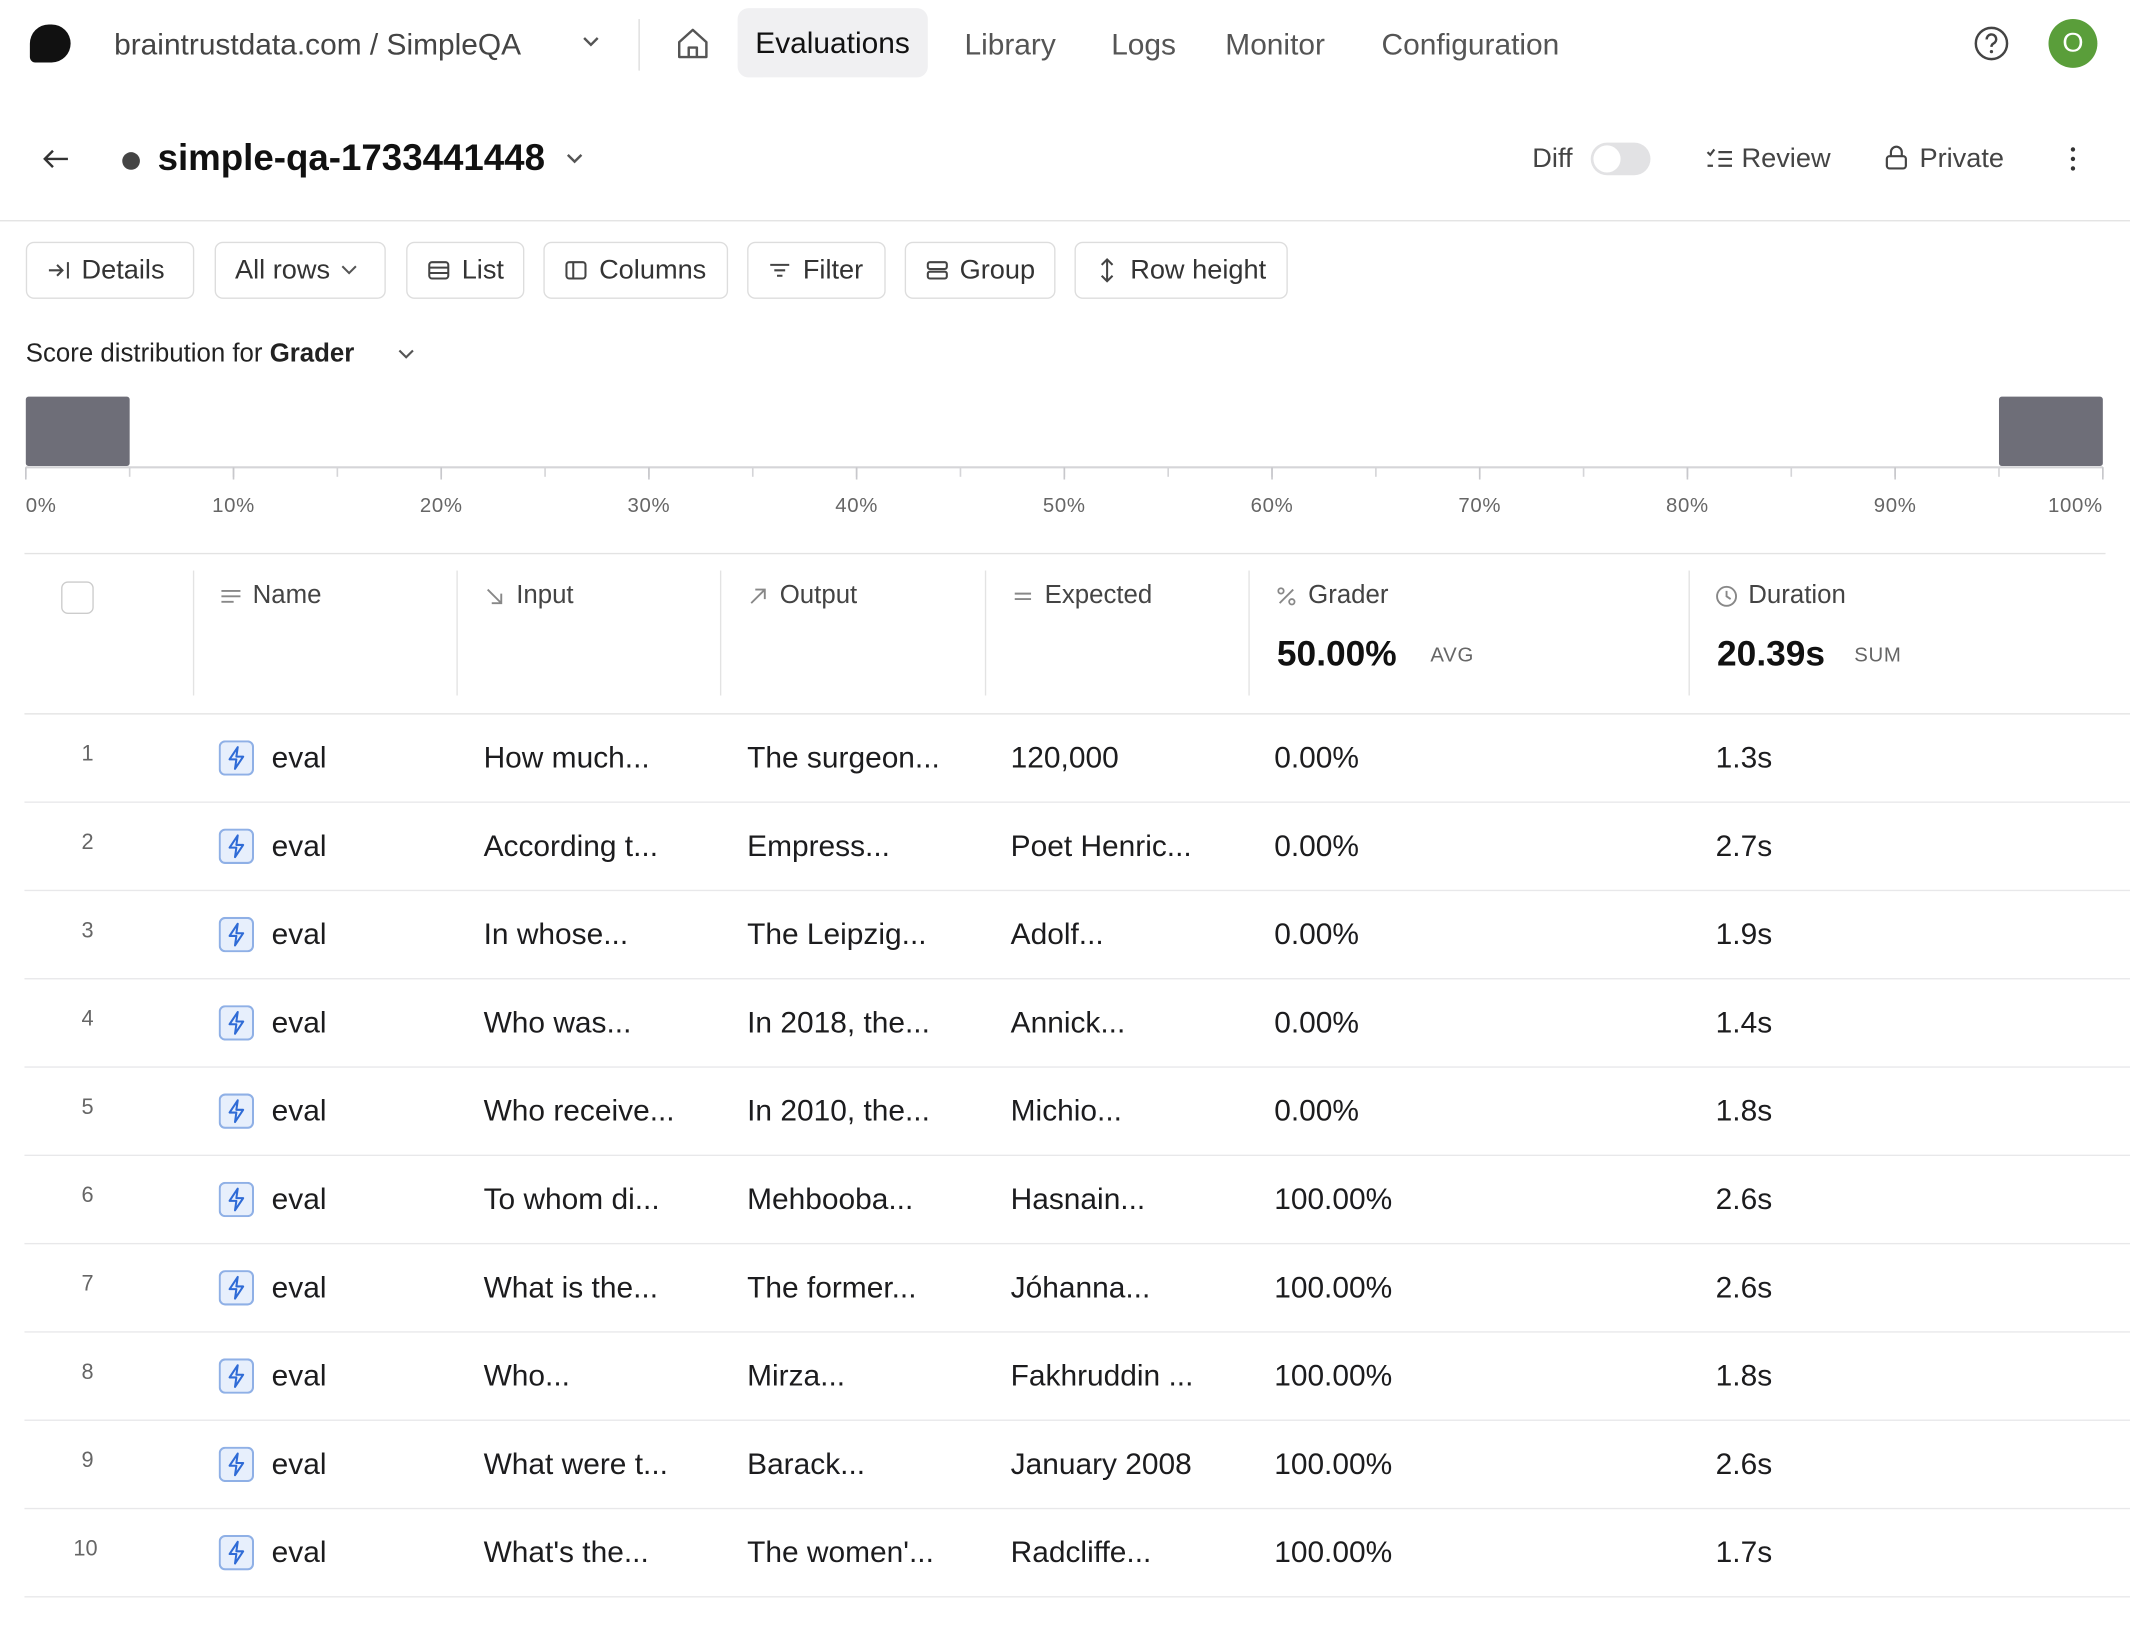 The width and height of the screenshot is (2130, 1627). What do you see at coordinates (1744, 1463) in the screenshot?
I see `cell-text: 2.6s` at bounding box center [1744, 1463].